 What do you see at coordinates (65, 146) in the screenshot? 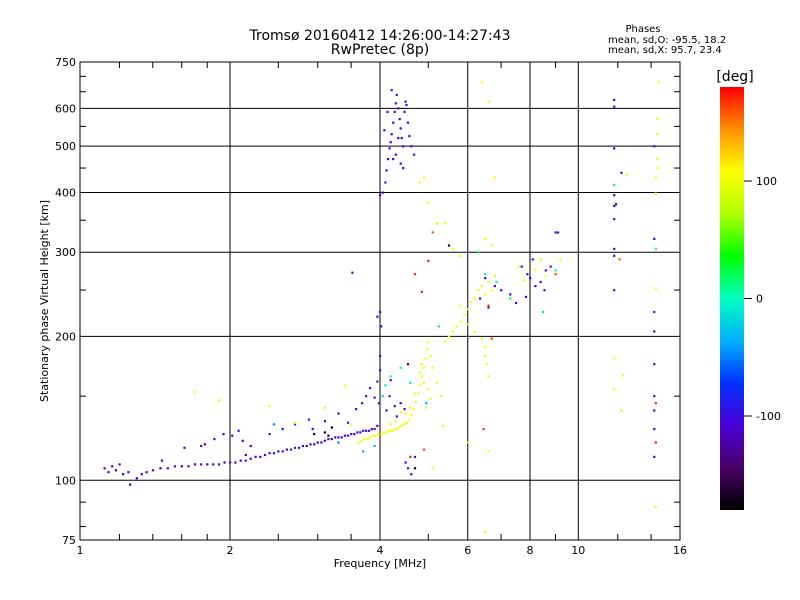
I see `y-tick-label: 500` at bounding box center [65, 146].